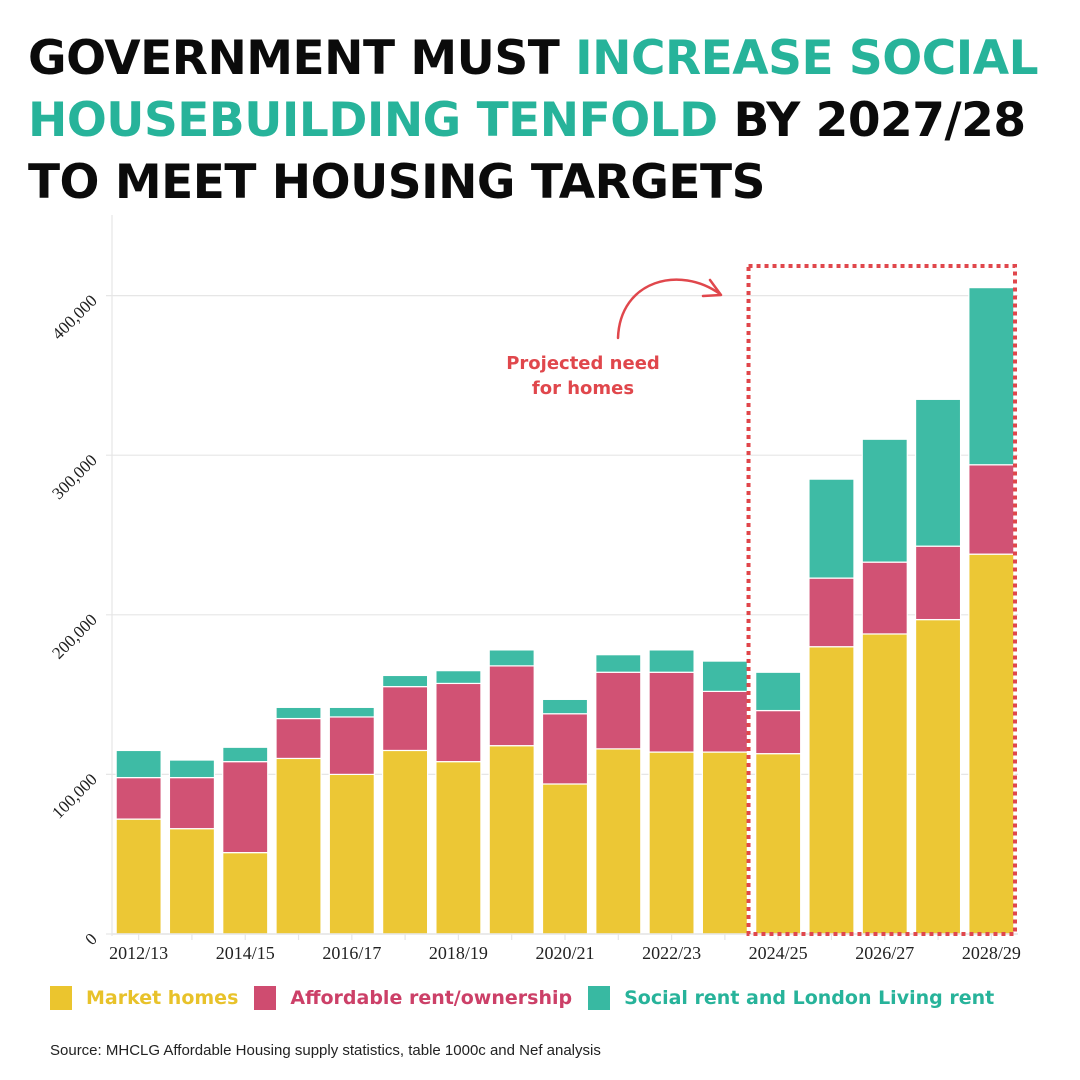 This screenshot has width=1080, height=1080. I want to click on legend-swatch-market, so click(61, 998).